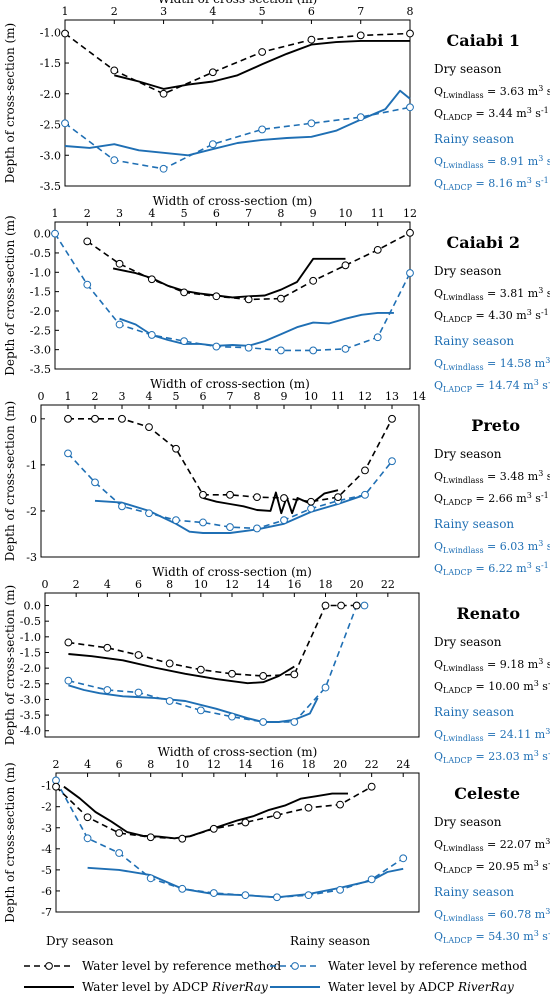 The height and width of the screenshot is (998, 550). Describe the element at coordinates (46, 891) in the screenshot. I see `y-tick-label: -6` at that location.